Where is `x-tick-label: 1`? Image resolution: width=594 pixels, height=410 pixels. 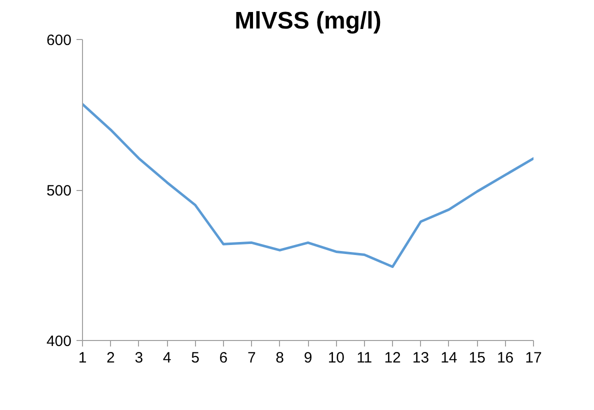 x-tick-label: 1 is located at coordinates (82, 358).